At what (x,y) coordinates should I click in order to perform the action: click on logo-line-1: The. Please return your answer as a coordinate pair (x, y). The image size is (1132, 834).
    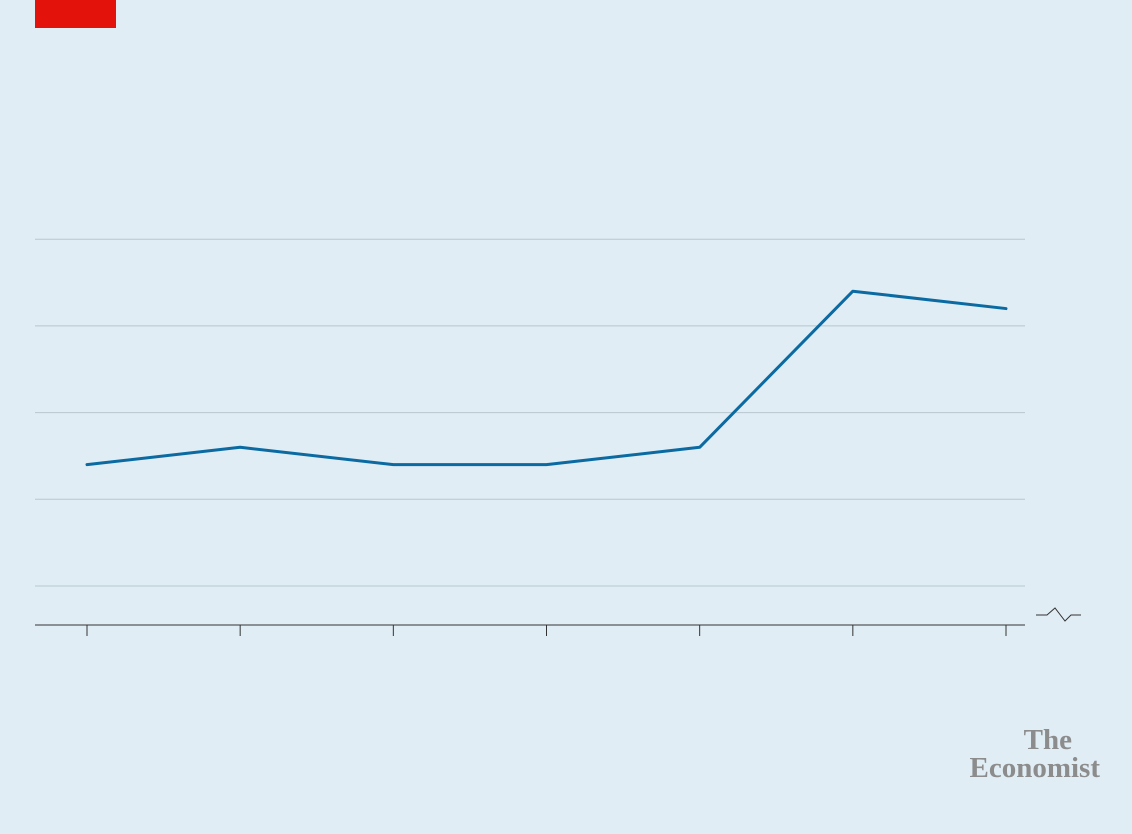
    Looking at the image, I should click on (1047, 740).